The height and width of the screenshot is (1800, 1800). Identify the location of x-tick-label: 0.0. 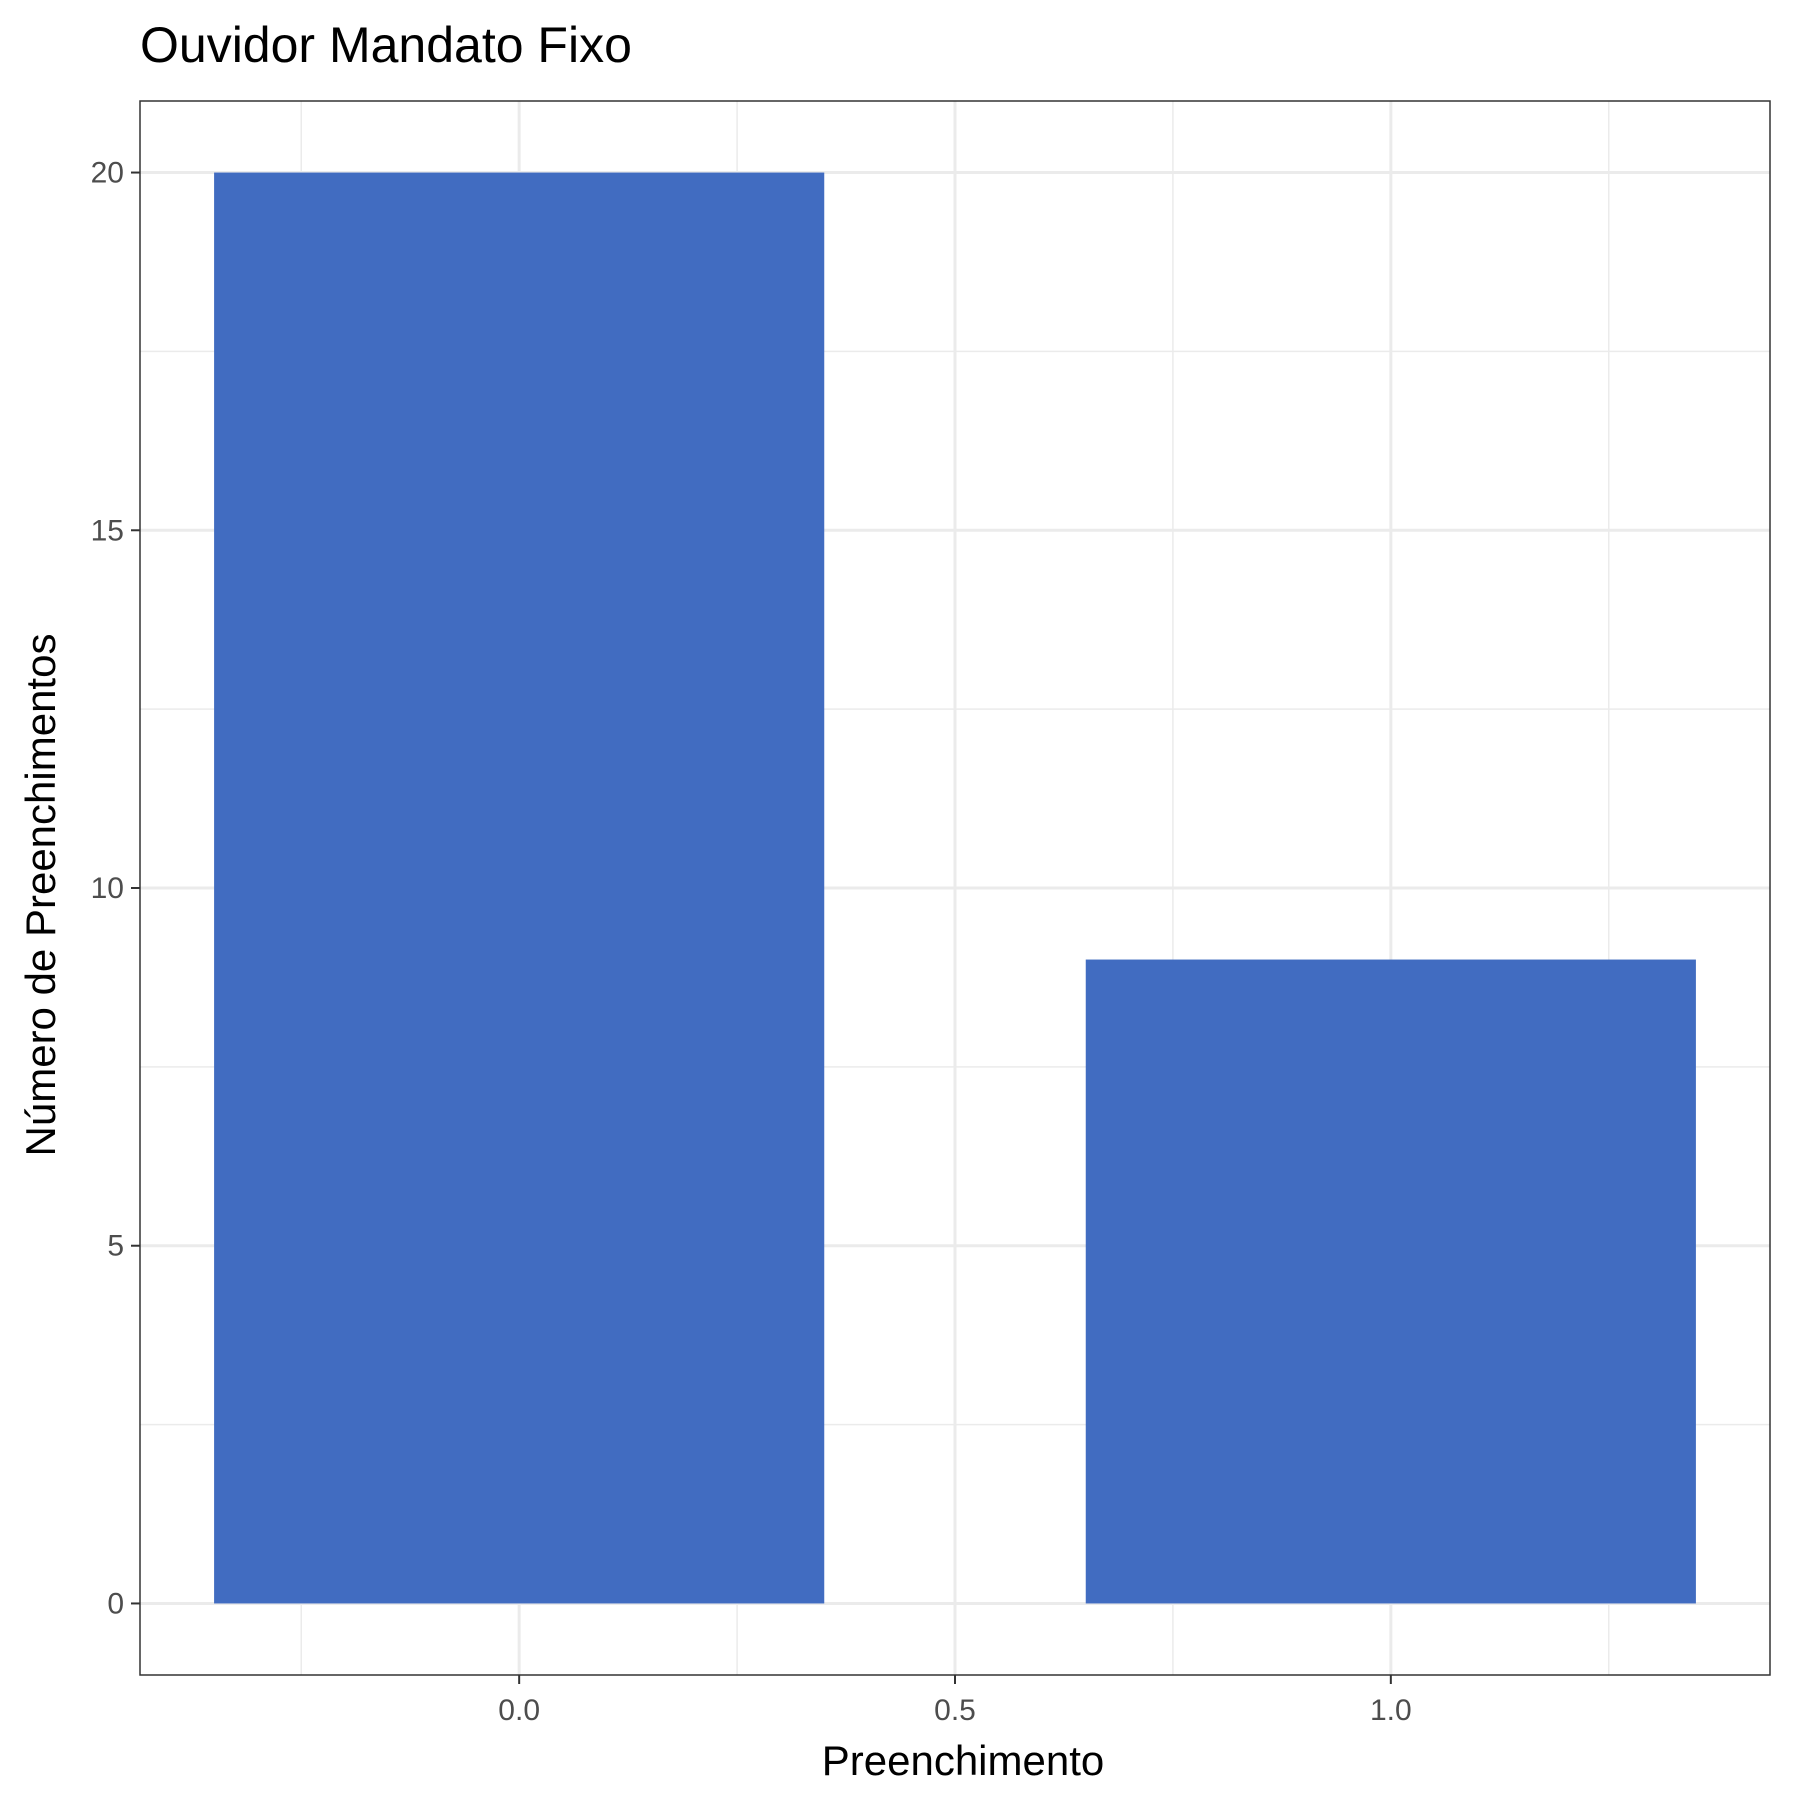
(519, 1710).